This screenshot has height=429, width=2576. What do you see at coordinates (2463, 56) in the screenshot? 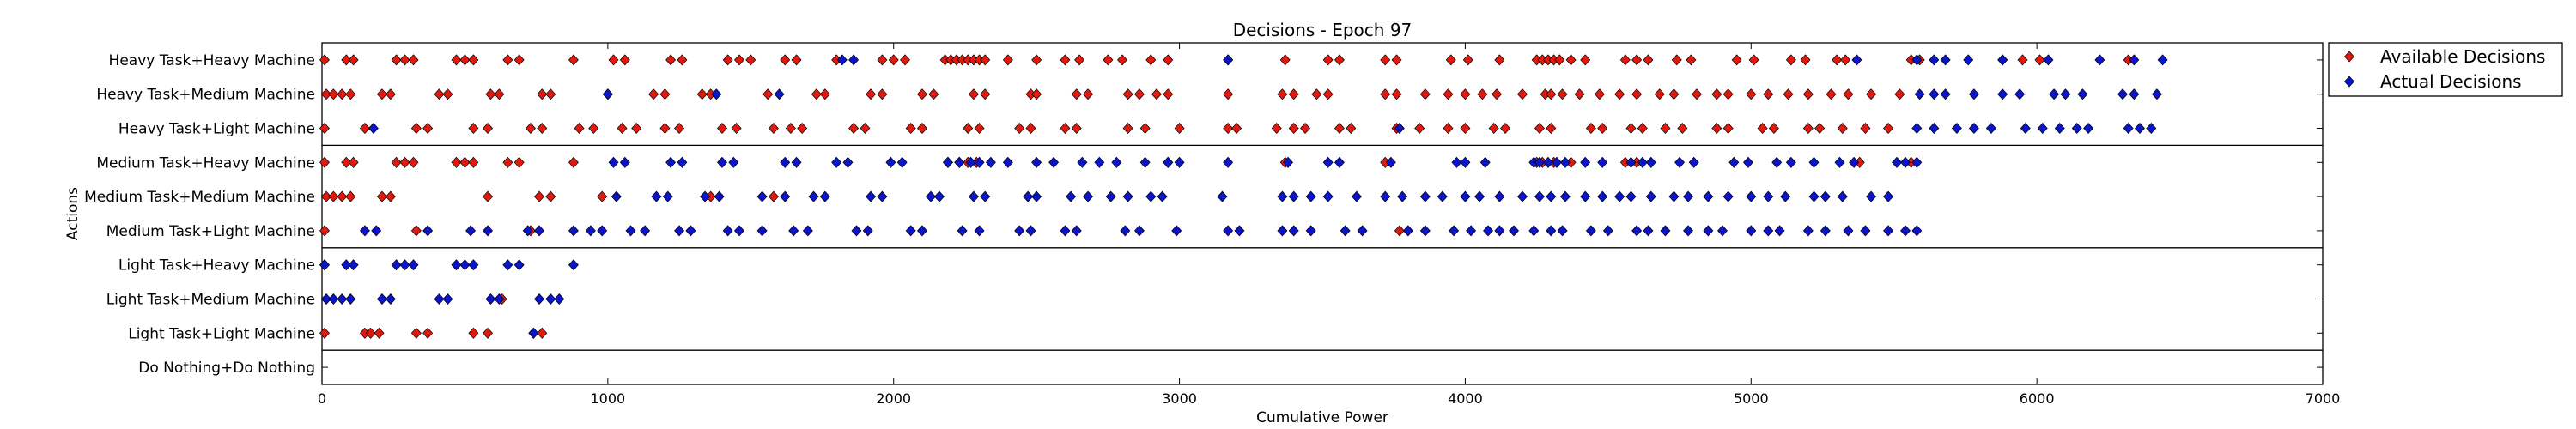
I see `legend-label-available: Available Decisions` at bounding box center [2463, 56].